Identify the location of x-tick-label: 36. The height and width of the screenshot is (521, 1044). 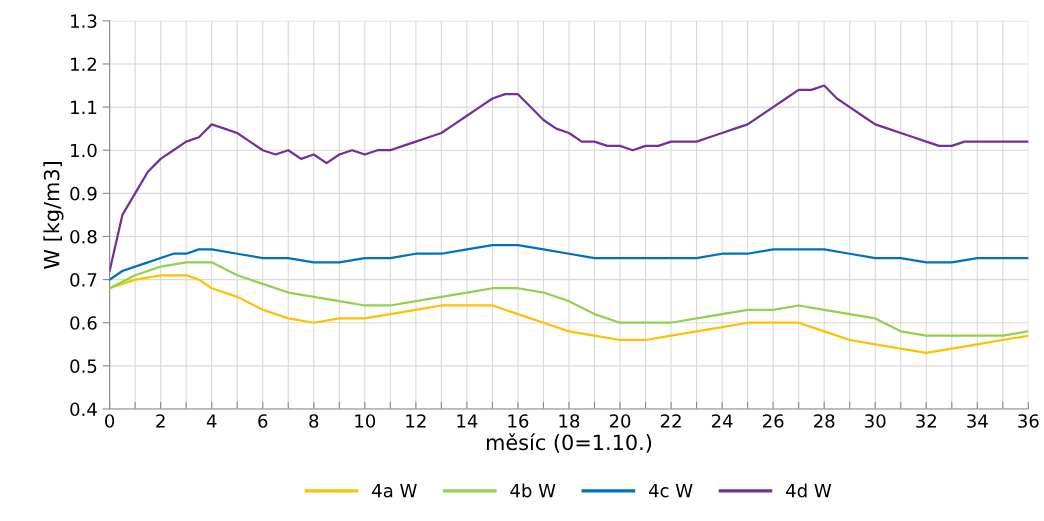
(1028, 421).